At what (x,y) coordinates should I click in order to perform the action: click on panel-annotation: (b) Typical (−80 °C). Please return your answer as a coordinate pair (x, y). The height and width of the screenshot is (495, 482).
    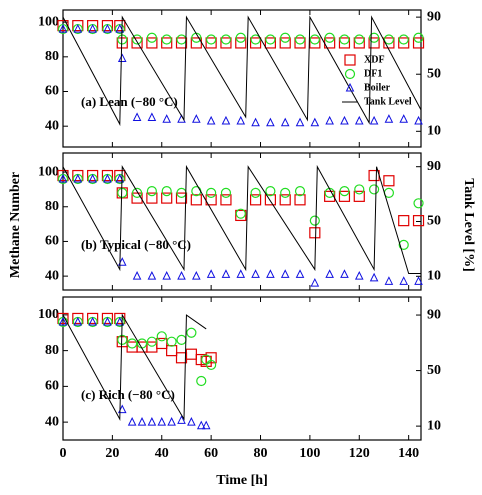
    Looking at the image, I should click on (136, 244).